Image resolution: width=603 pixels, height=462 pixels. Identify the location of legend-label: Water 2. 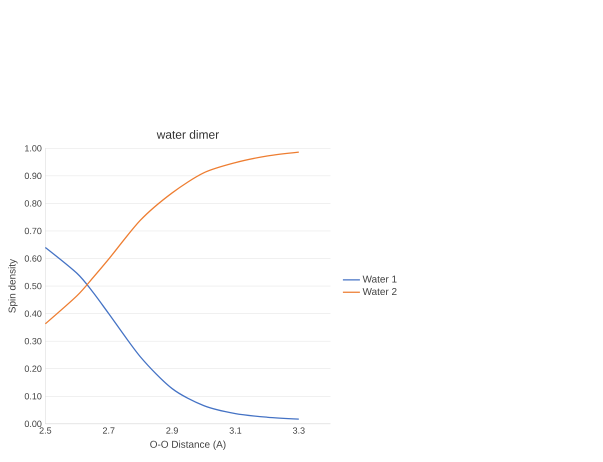
(379, 292).